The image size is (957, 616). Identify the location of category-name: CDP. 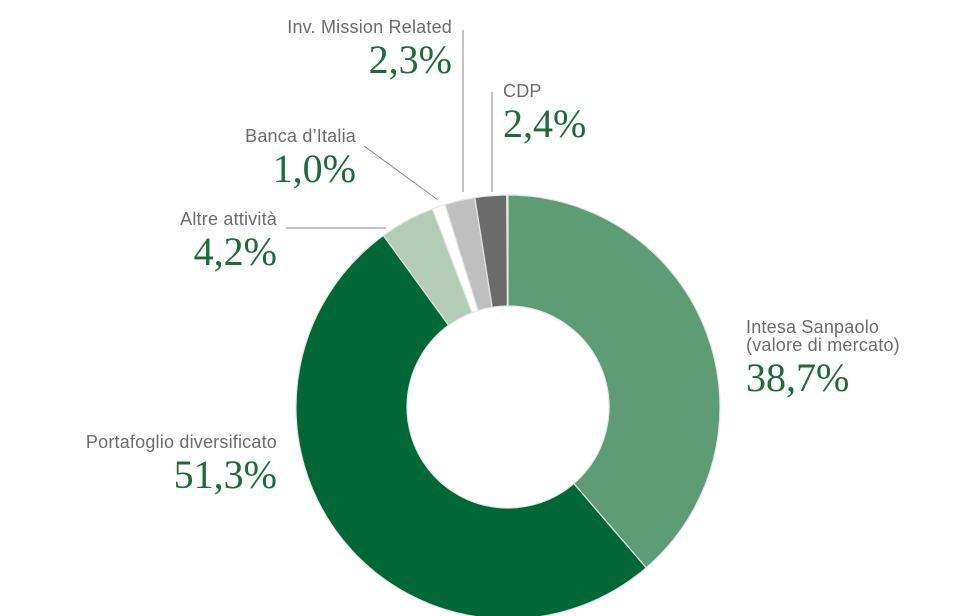
(522, 91).